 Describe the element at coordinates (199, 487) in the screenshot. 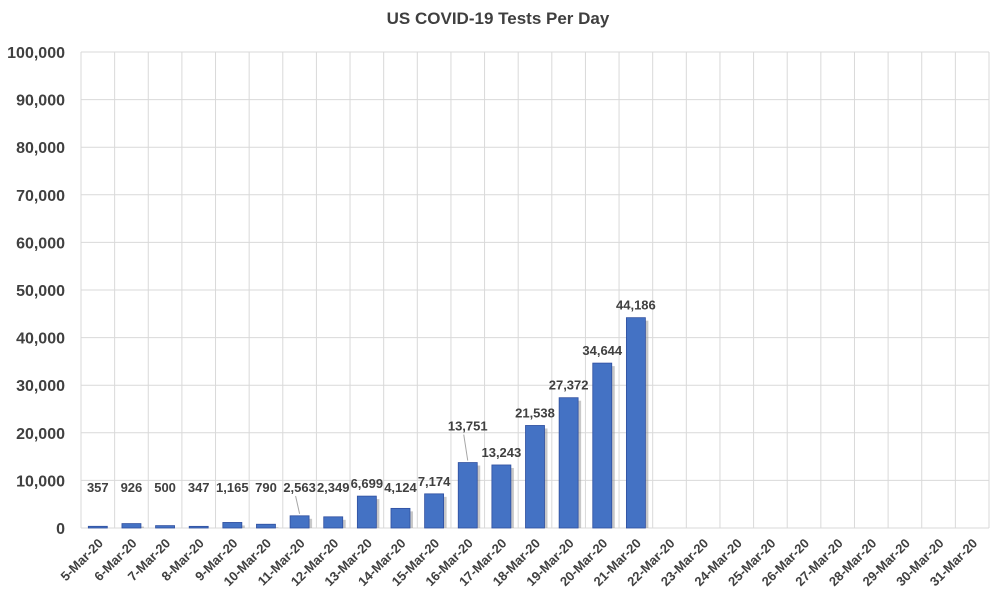

I see `data-label: 347` at that location.